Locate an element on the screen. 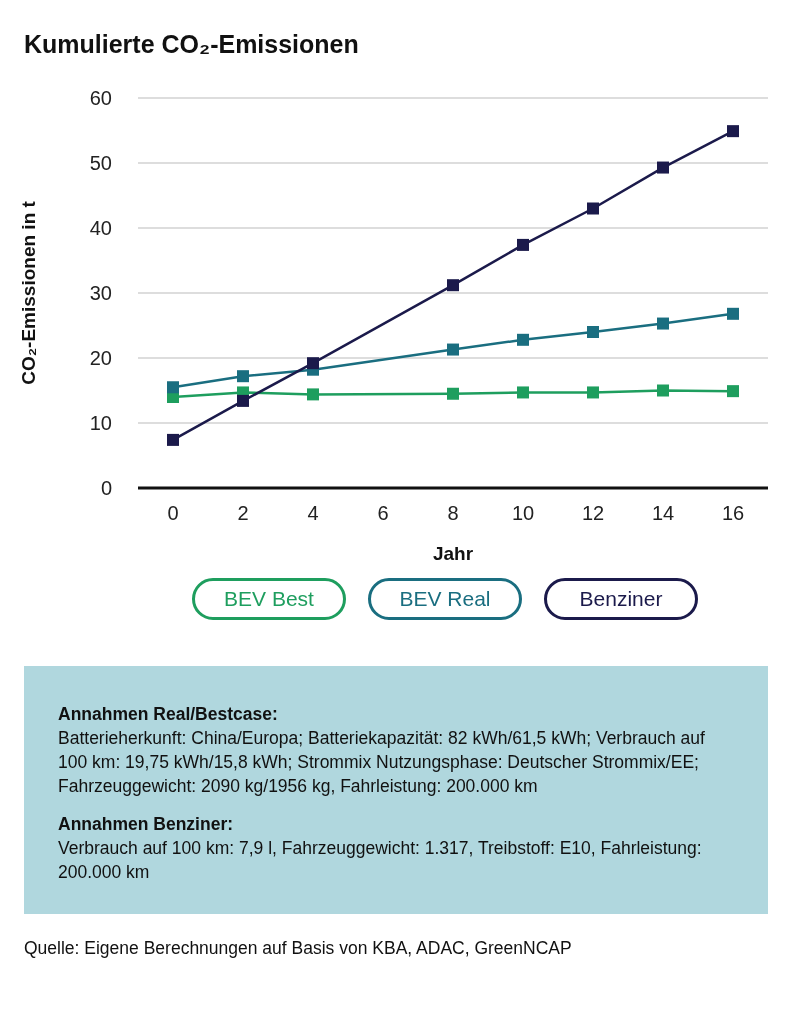 The height and width of the screenshot is (1033, 800). text: BEV Best is located at coordinates (269, 599).